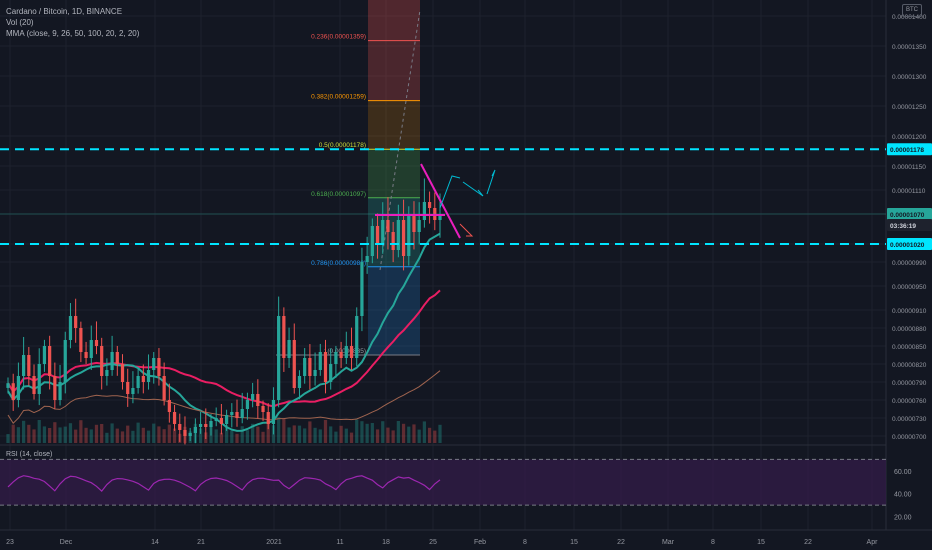 The width and height of the screenshot is (932, 550). I want to click on ma-line-pink, so click(224, 348).